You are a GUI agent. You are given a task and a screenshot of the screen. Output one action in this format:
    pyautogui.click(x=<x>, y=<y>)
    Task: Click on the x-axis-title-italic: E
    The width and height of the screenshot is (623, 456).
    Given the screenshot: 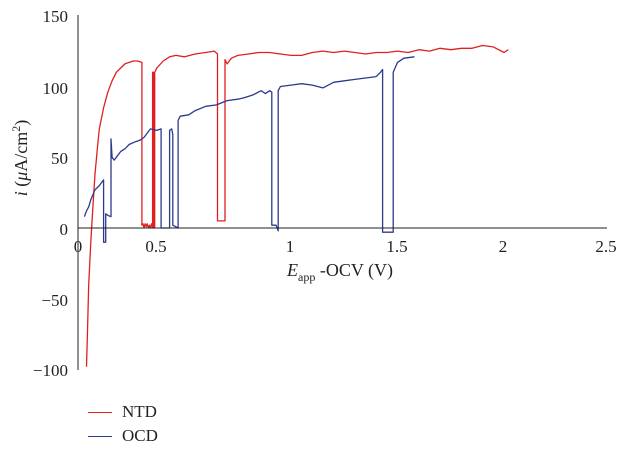 What is the action you would take?
    pyautogui.click(x=292, y=270)
    